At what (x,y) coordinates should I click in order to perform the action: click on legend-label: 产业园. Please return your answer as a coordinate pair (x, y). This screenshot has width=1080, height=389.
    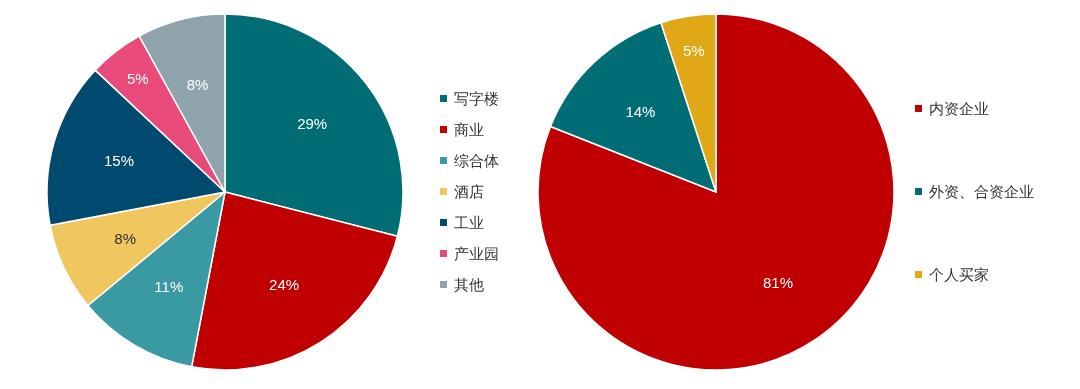
    Looking at the image, I should click on (476, 253).